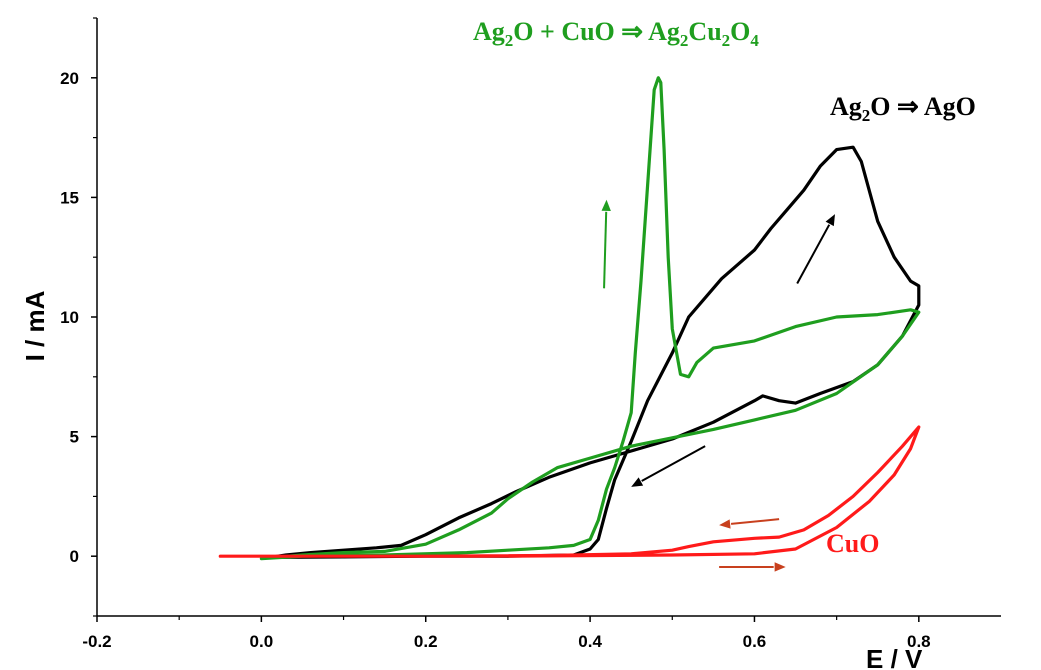  I want to click on y-tick-label: 5, so click(74, 437).